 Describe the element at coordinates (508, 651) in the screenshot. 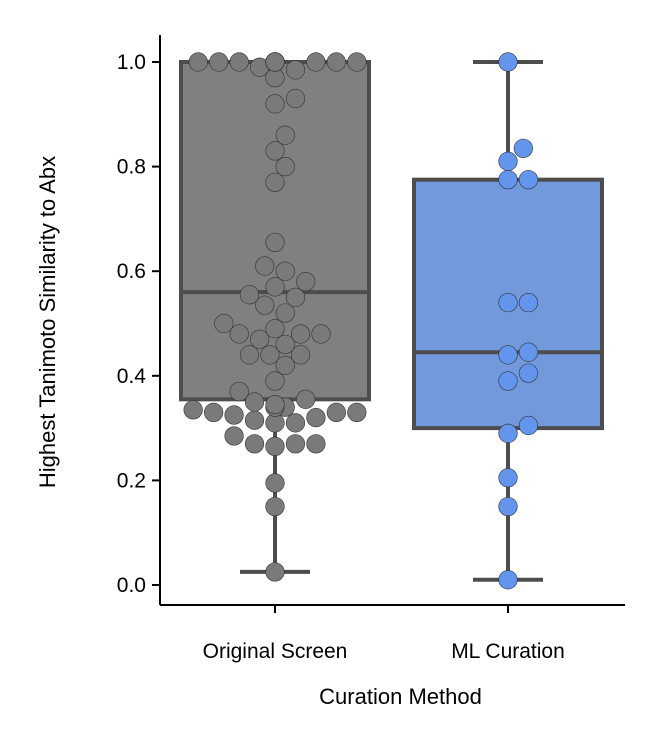

I see `x-tick-label: ML Curation` at that location.